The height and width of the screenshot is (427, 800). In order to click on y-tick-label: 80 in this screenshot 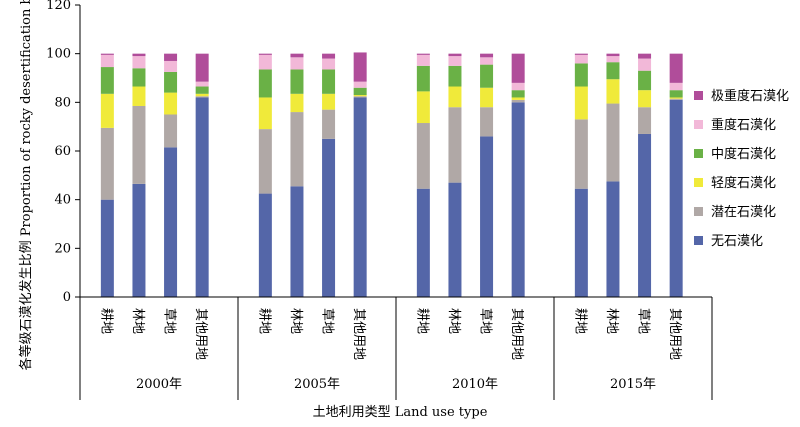, I will do `click(62, 102)`.